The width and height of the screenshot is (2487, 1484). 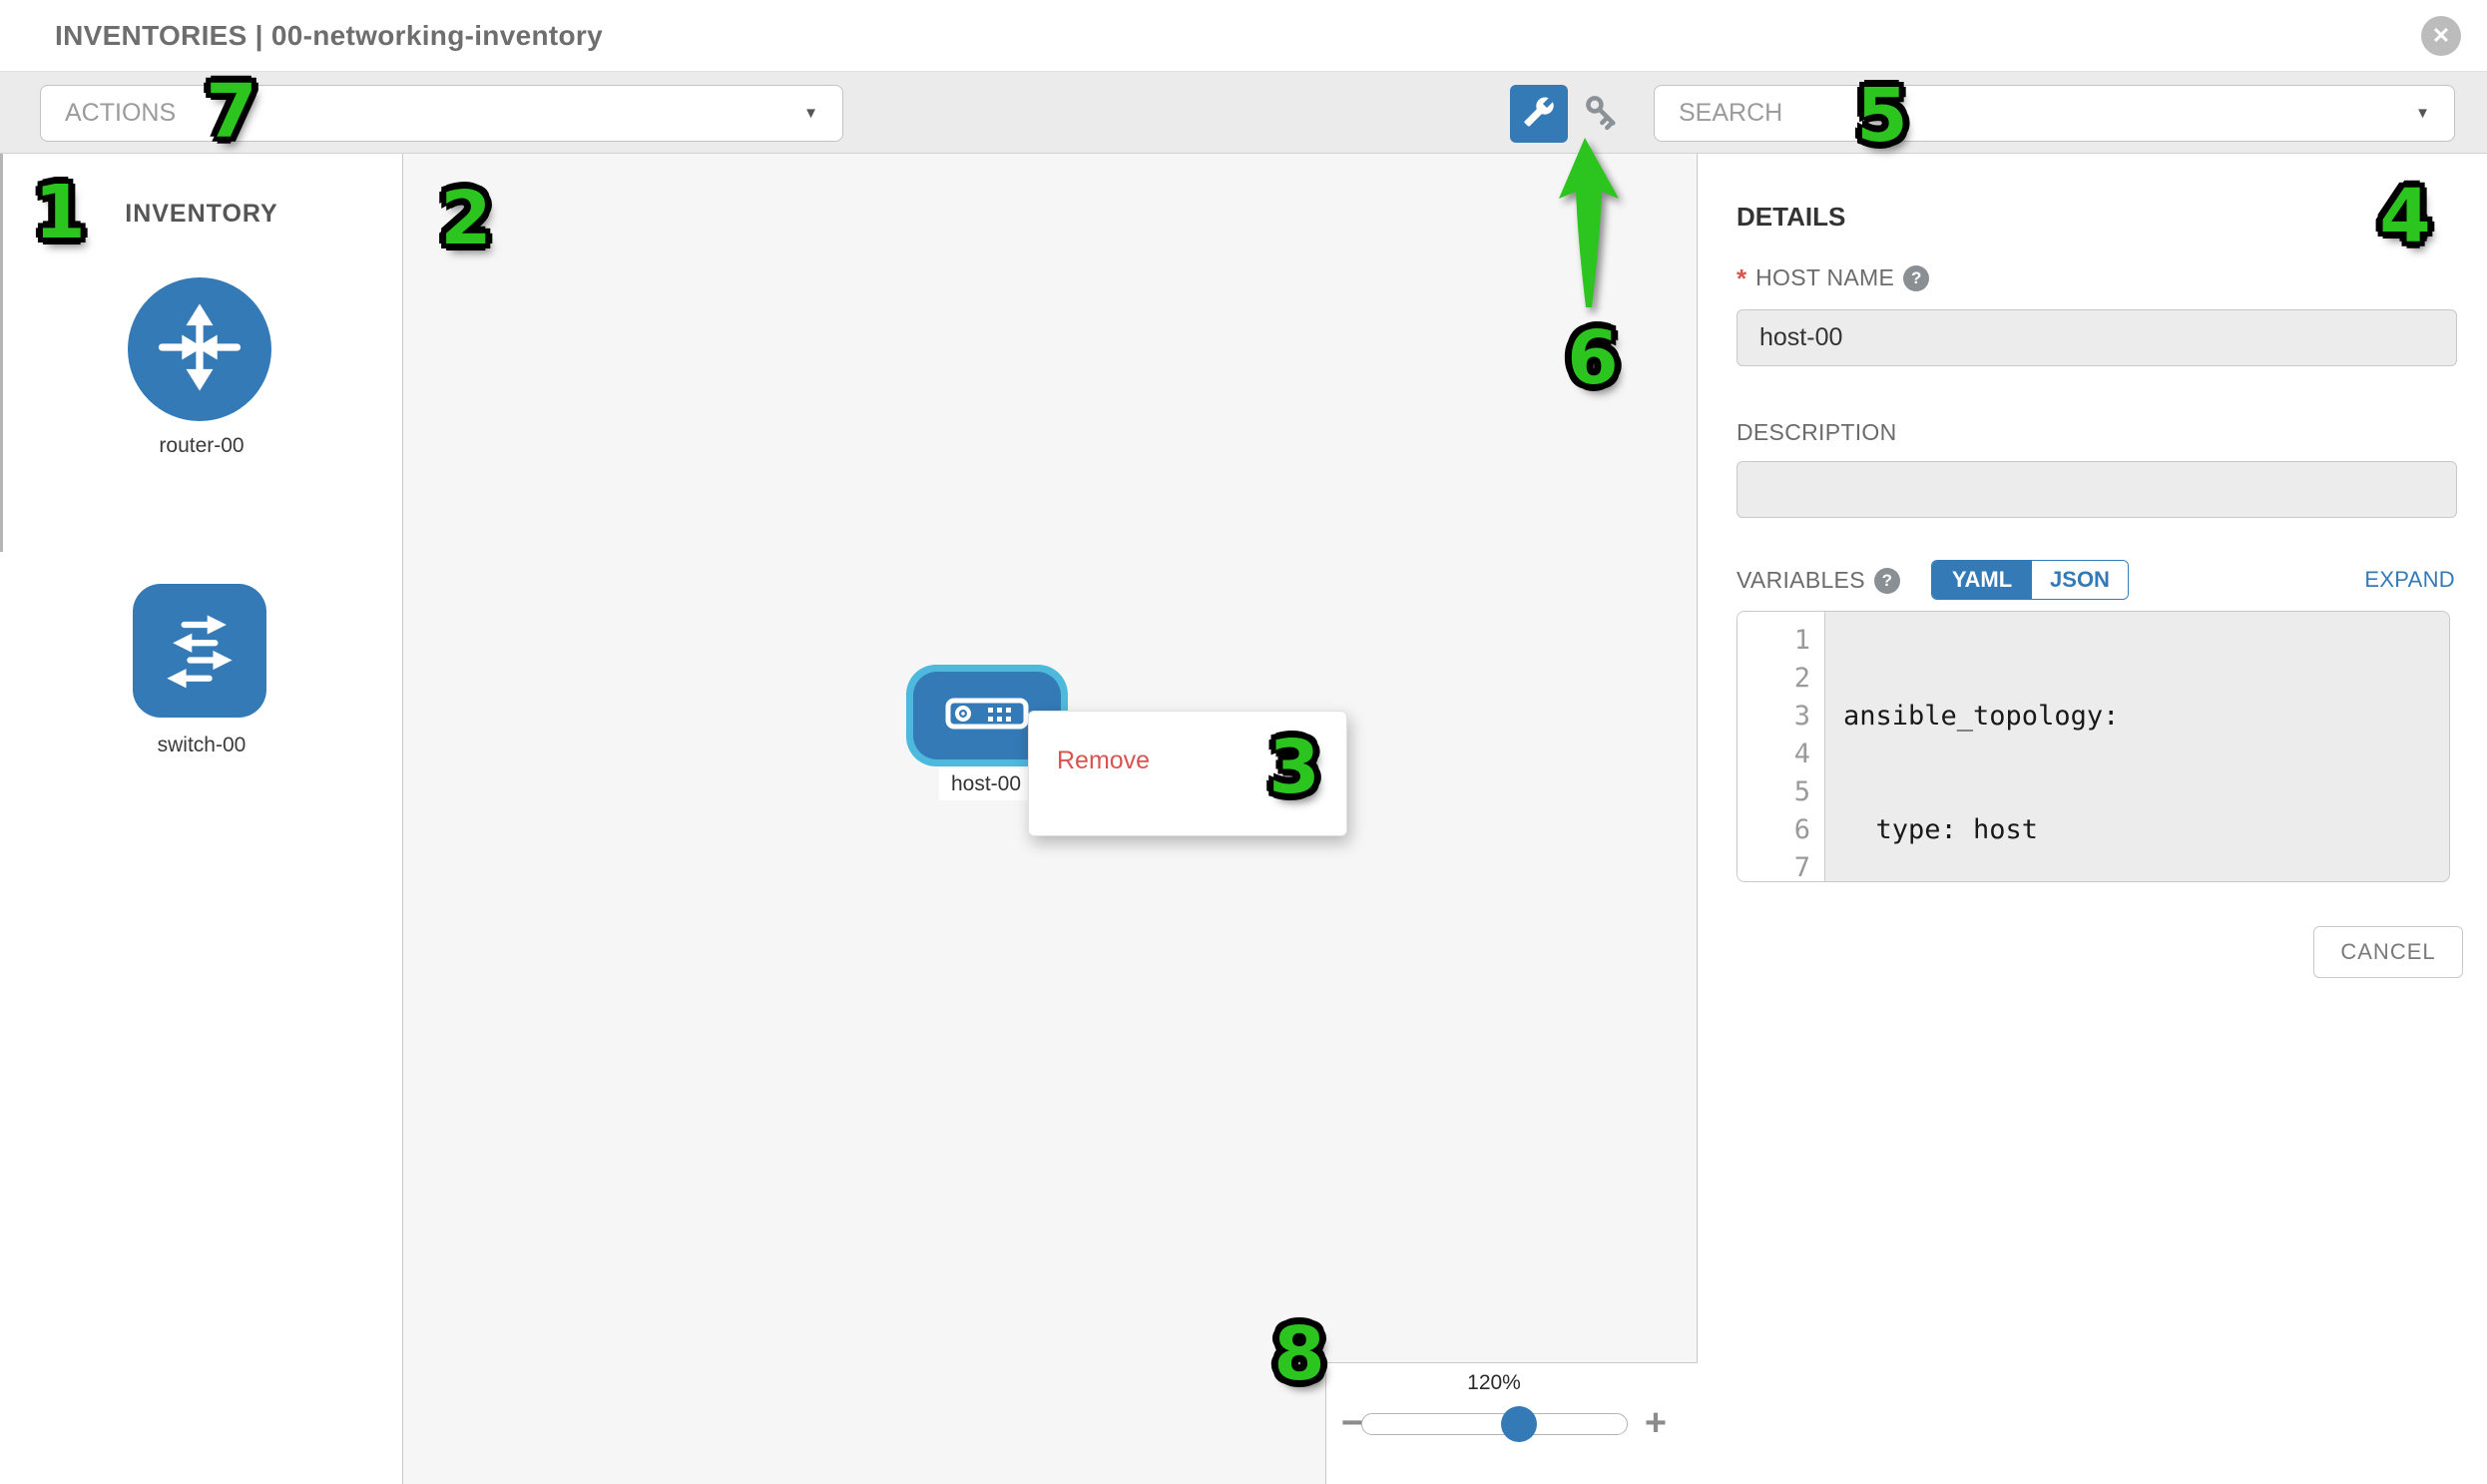 What do you see at coordinates (1801, 829) in the screenshot?
I see `line-number: 6` at bounding box center [1801, 829].